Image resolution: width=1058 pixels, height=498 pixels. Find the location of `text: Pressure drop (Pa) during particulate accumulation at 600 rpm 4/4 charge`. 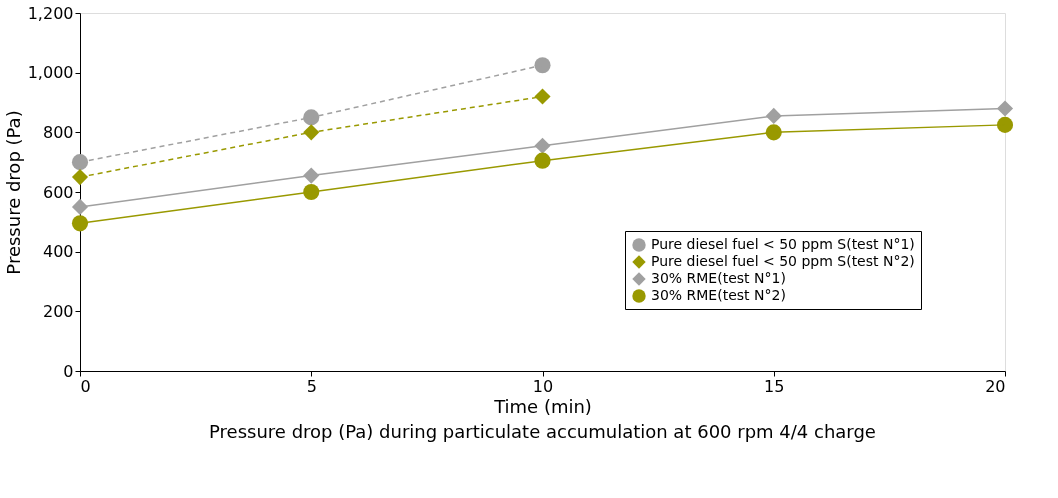

text: Pressure drop (Pa) during particulate accumulation at 600 rpm 4/4 charge is located at coordinates (542, 431).